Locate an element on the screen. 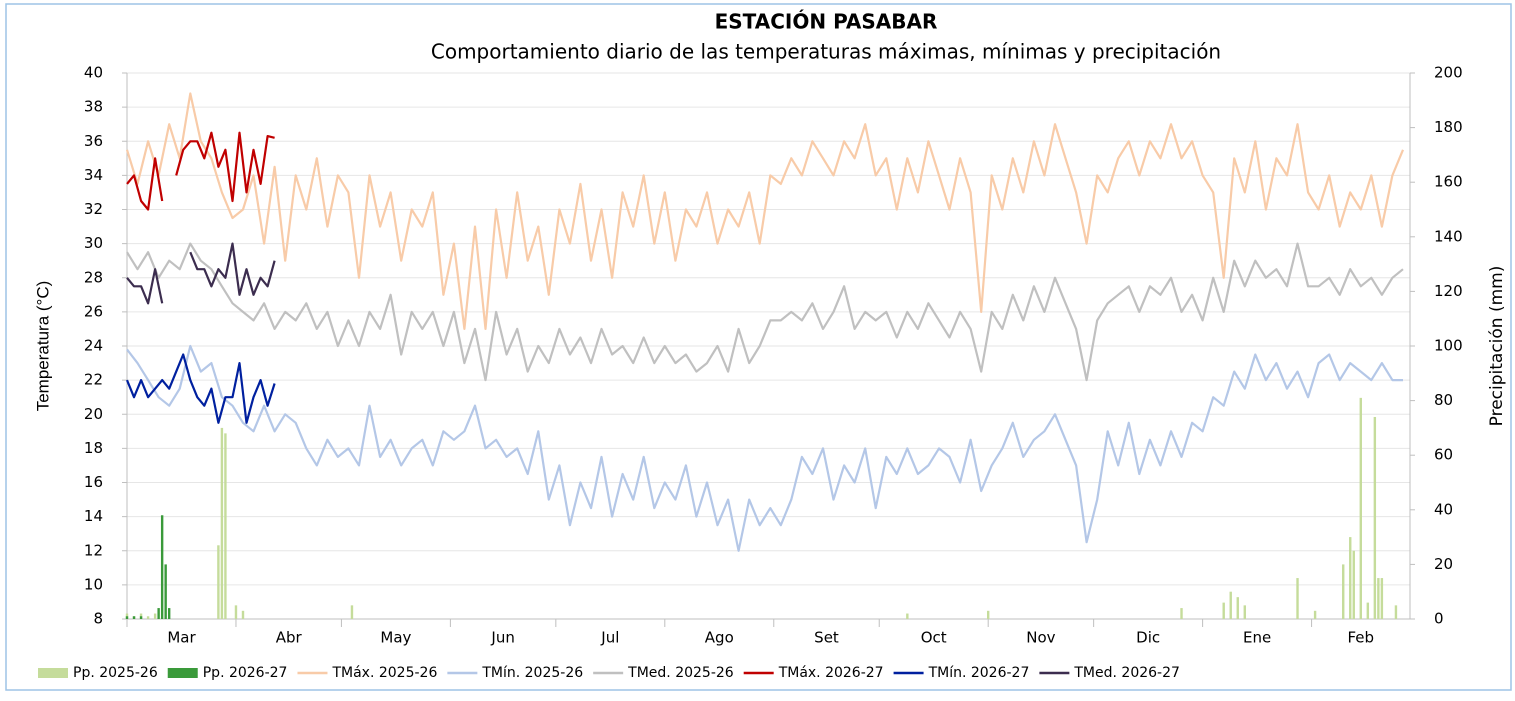 This screenshot has height=701, width=1515. legend-label: TMín. 2026-27 is located at coordinates (979, 673).